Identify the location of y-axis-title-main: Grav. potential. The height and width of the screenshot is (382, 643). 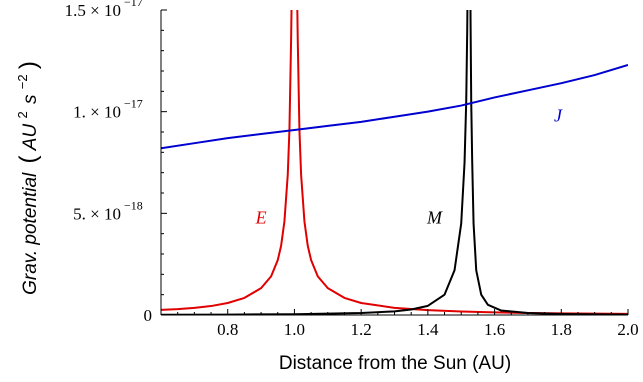
(30, 233).